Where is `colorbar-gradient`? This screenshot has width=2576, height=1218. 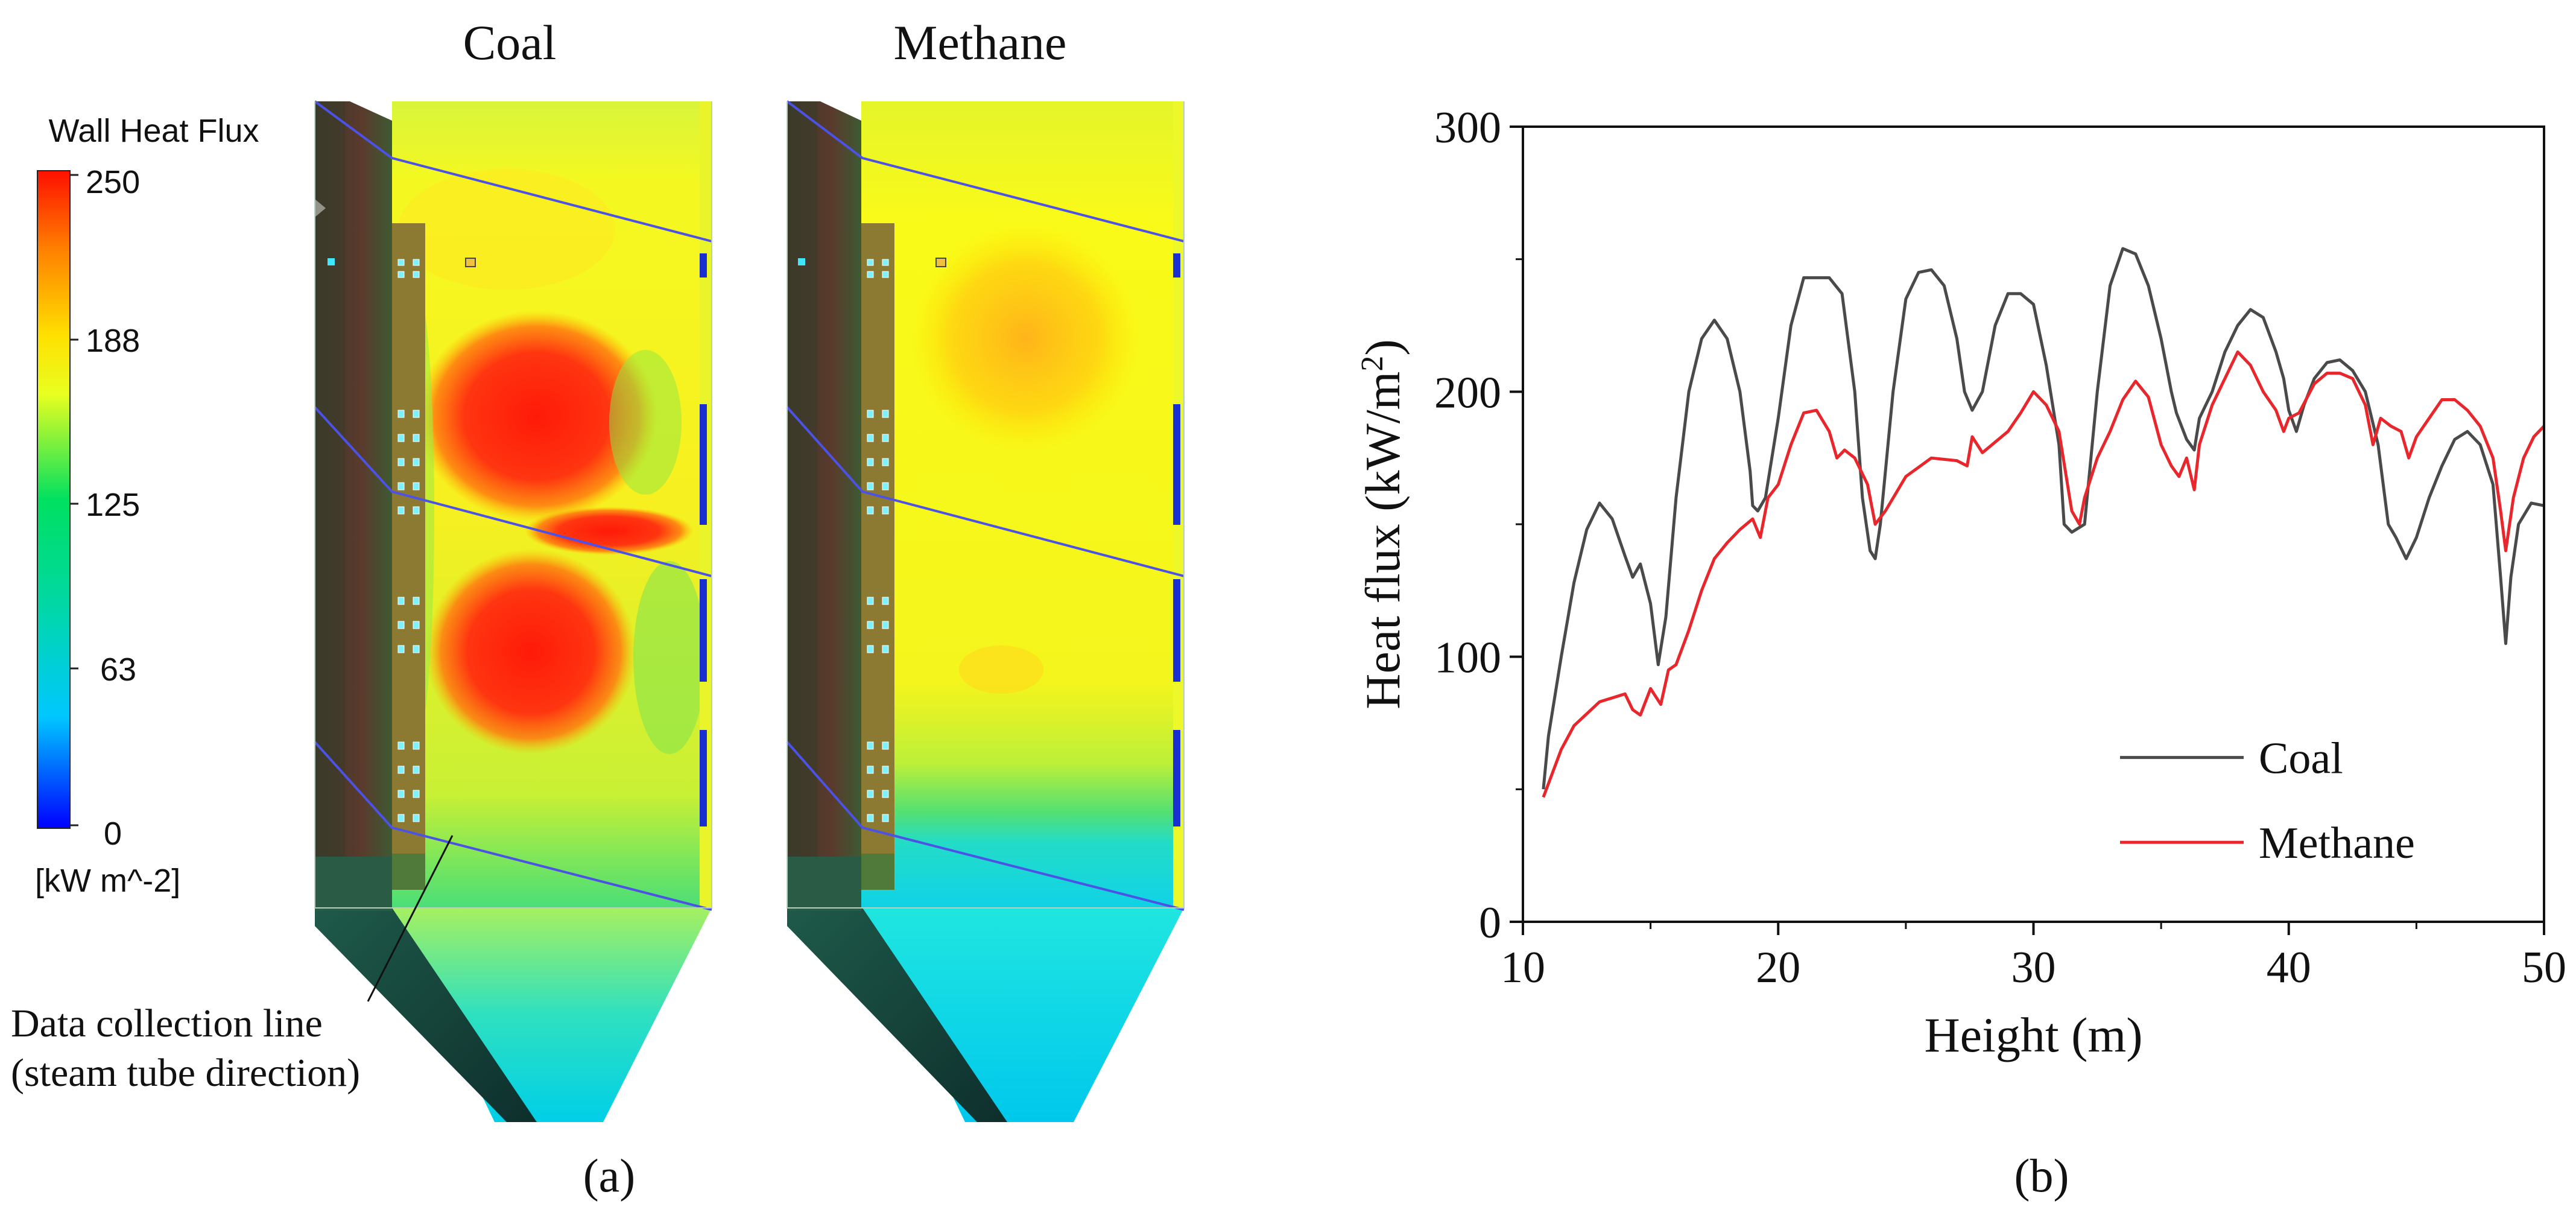
colorbar-gradient is located at coordinates (54, 499).